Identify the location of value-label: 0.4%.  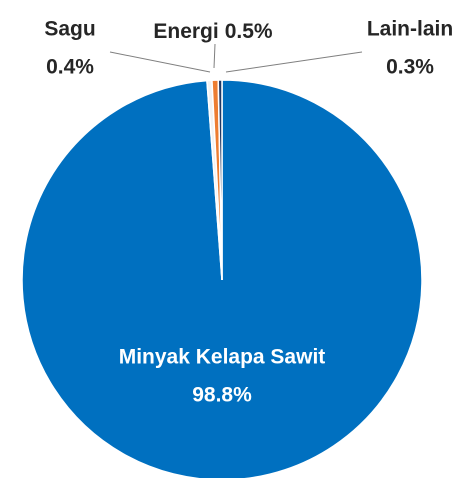
(70, 67).